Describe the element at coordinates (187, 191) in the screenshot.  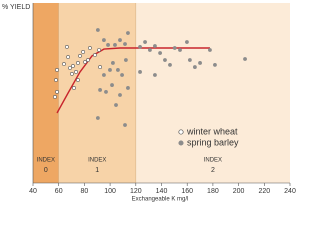
I see `x-tick-label: 160` at that location.